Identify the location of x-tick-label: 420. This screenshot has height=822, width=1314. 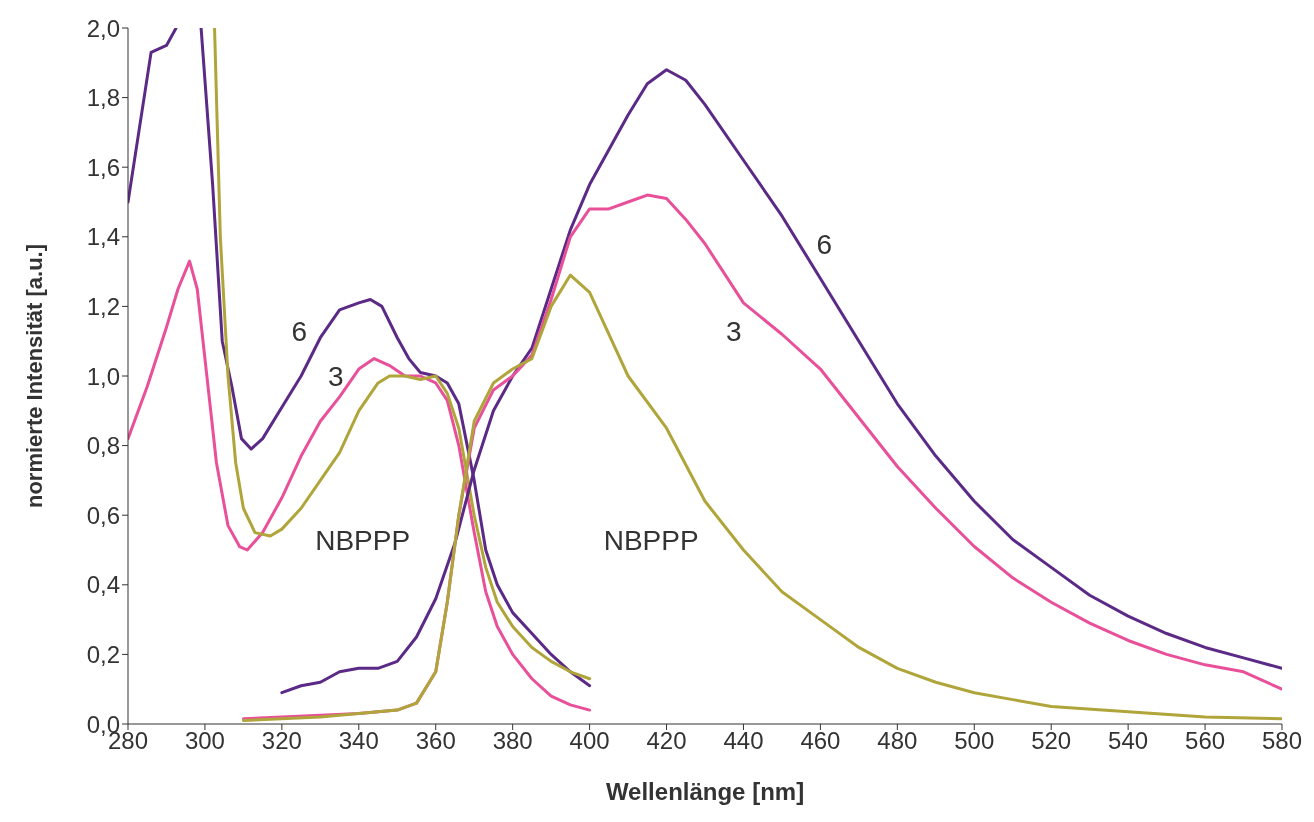
(666, 741).